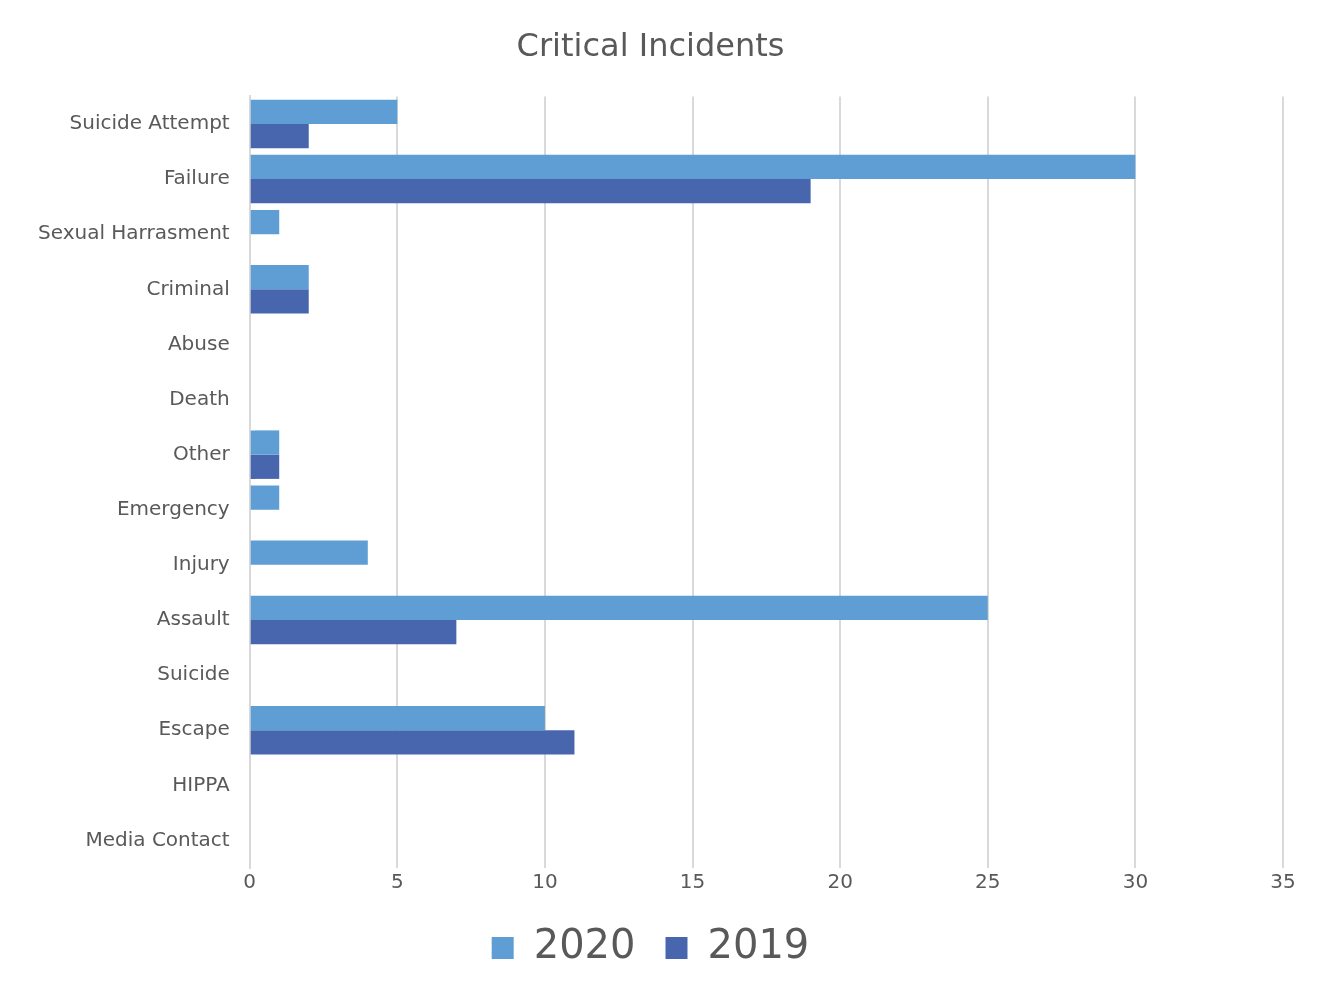 The height and width of the screenshot is (989, 1325). What do you see at coordinates (584, 944) in the screenshot?
I see `legend-label: 2020` at bounding box center [584, 944].